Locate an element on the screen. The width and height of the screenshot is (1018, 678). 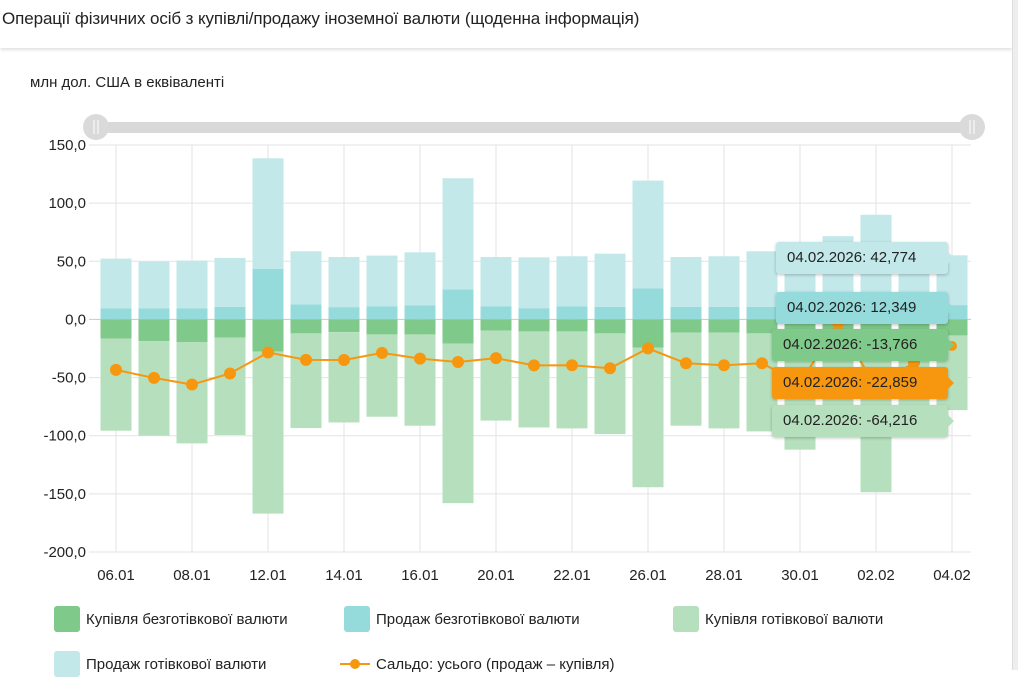
scrollbar is located at coordinates (1015, 335).